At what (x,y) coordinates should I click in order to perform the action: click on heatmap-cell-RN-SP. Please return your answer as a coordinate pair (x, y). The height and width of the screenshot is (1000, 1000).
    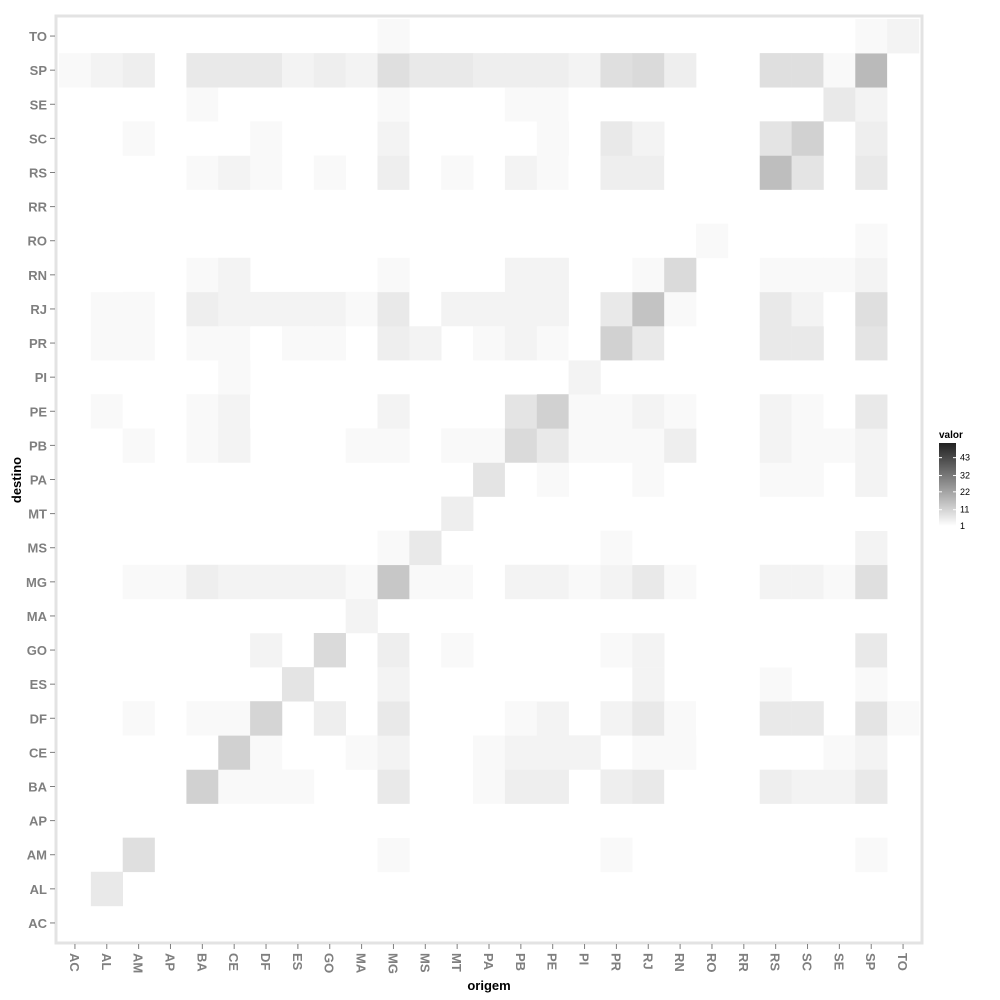
    Looking at the image, I should click on (871, 275).